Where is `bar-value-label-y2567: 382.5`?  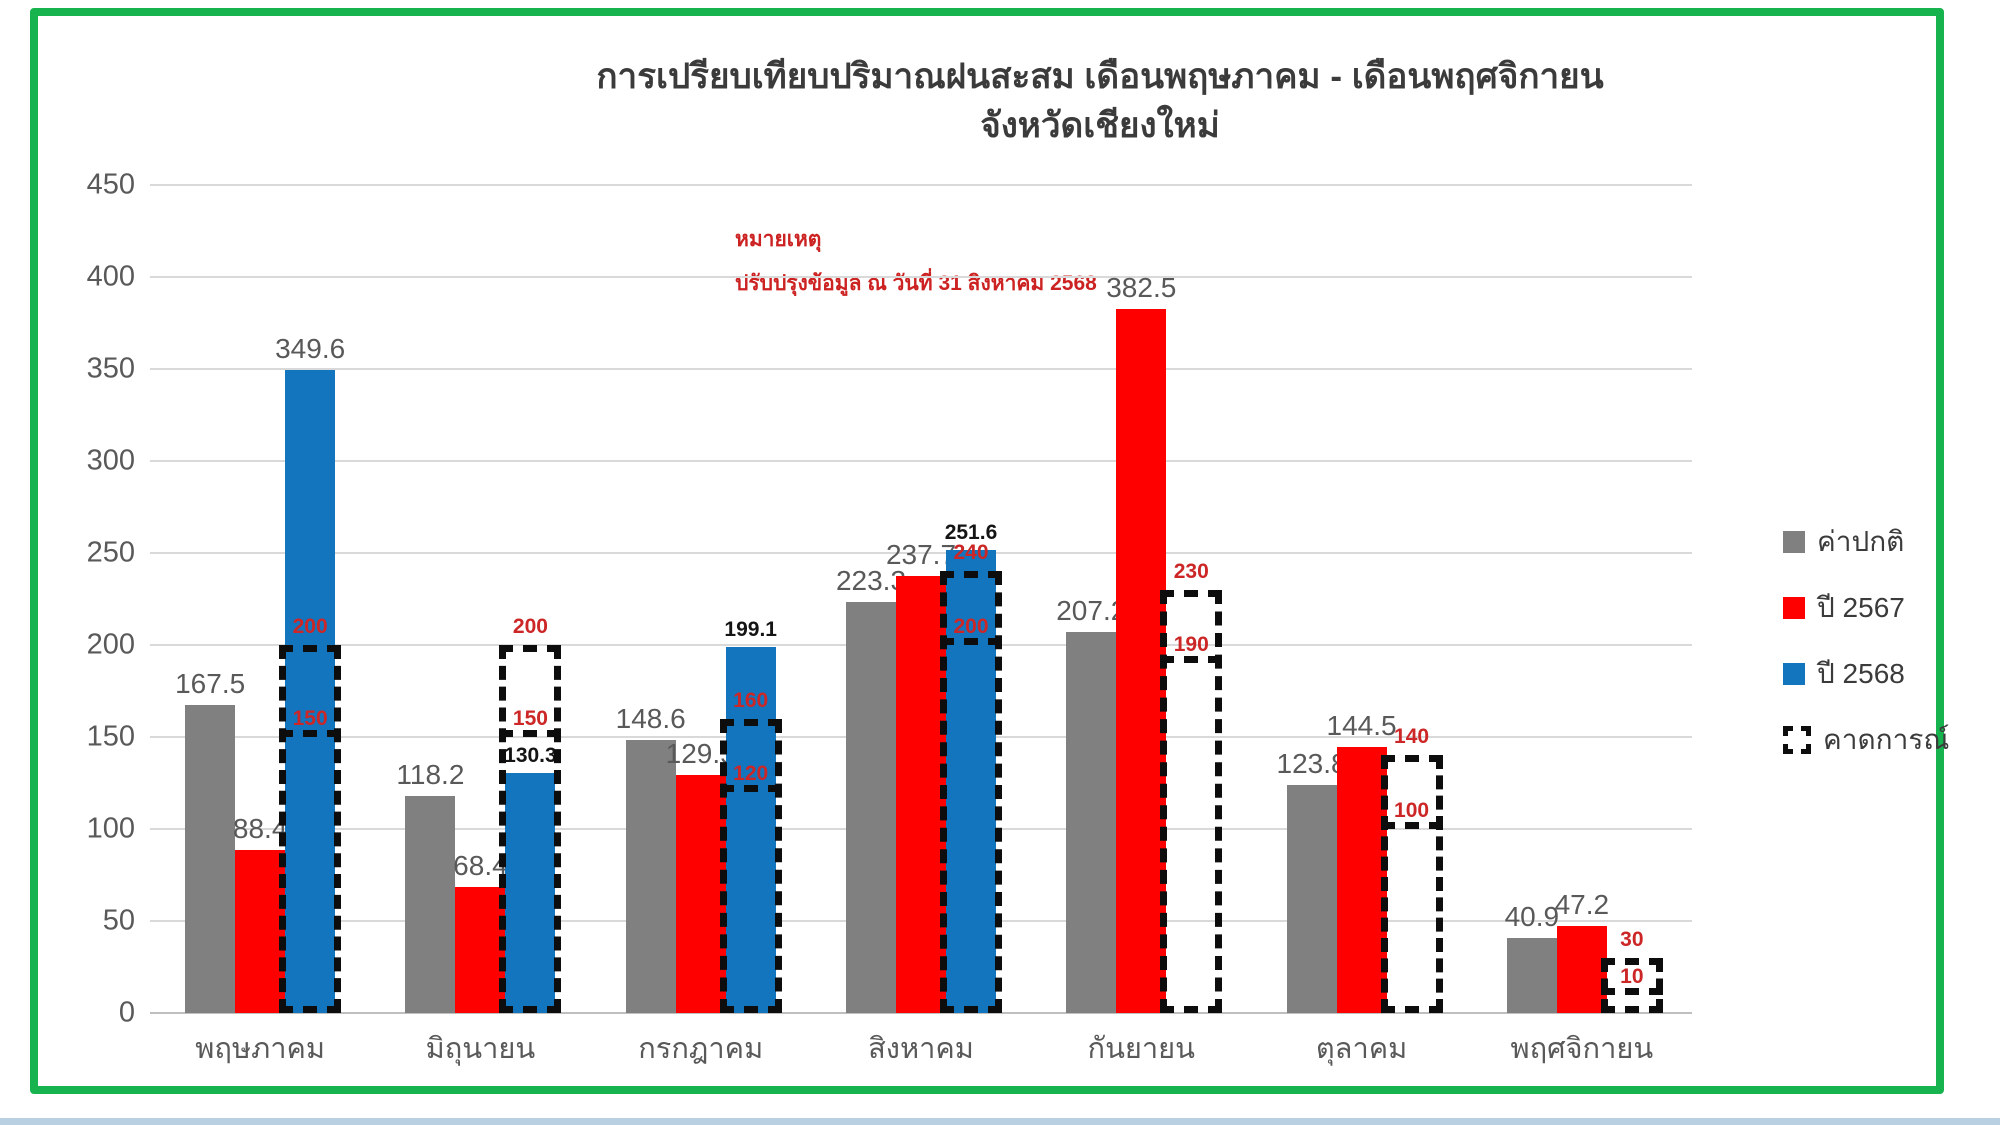 bar-value-label-y2567: 382.5 is located at coordinates (1141, 288).